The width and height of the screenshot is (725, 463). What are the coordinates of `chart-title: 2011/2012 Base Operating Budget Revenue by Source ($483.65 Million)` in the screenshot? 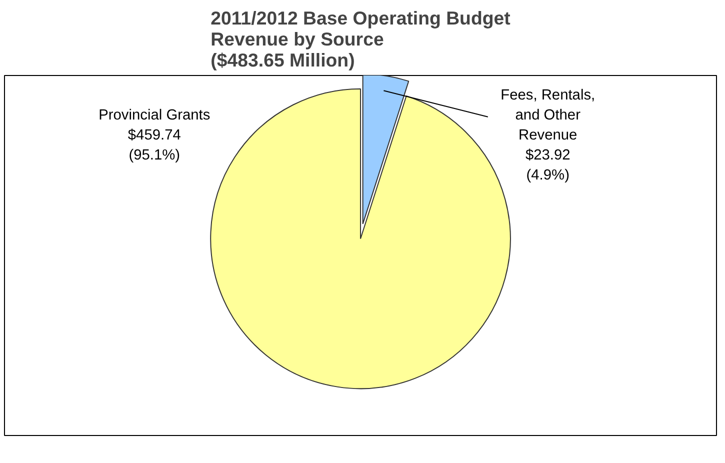 It's located at (360, 39).